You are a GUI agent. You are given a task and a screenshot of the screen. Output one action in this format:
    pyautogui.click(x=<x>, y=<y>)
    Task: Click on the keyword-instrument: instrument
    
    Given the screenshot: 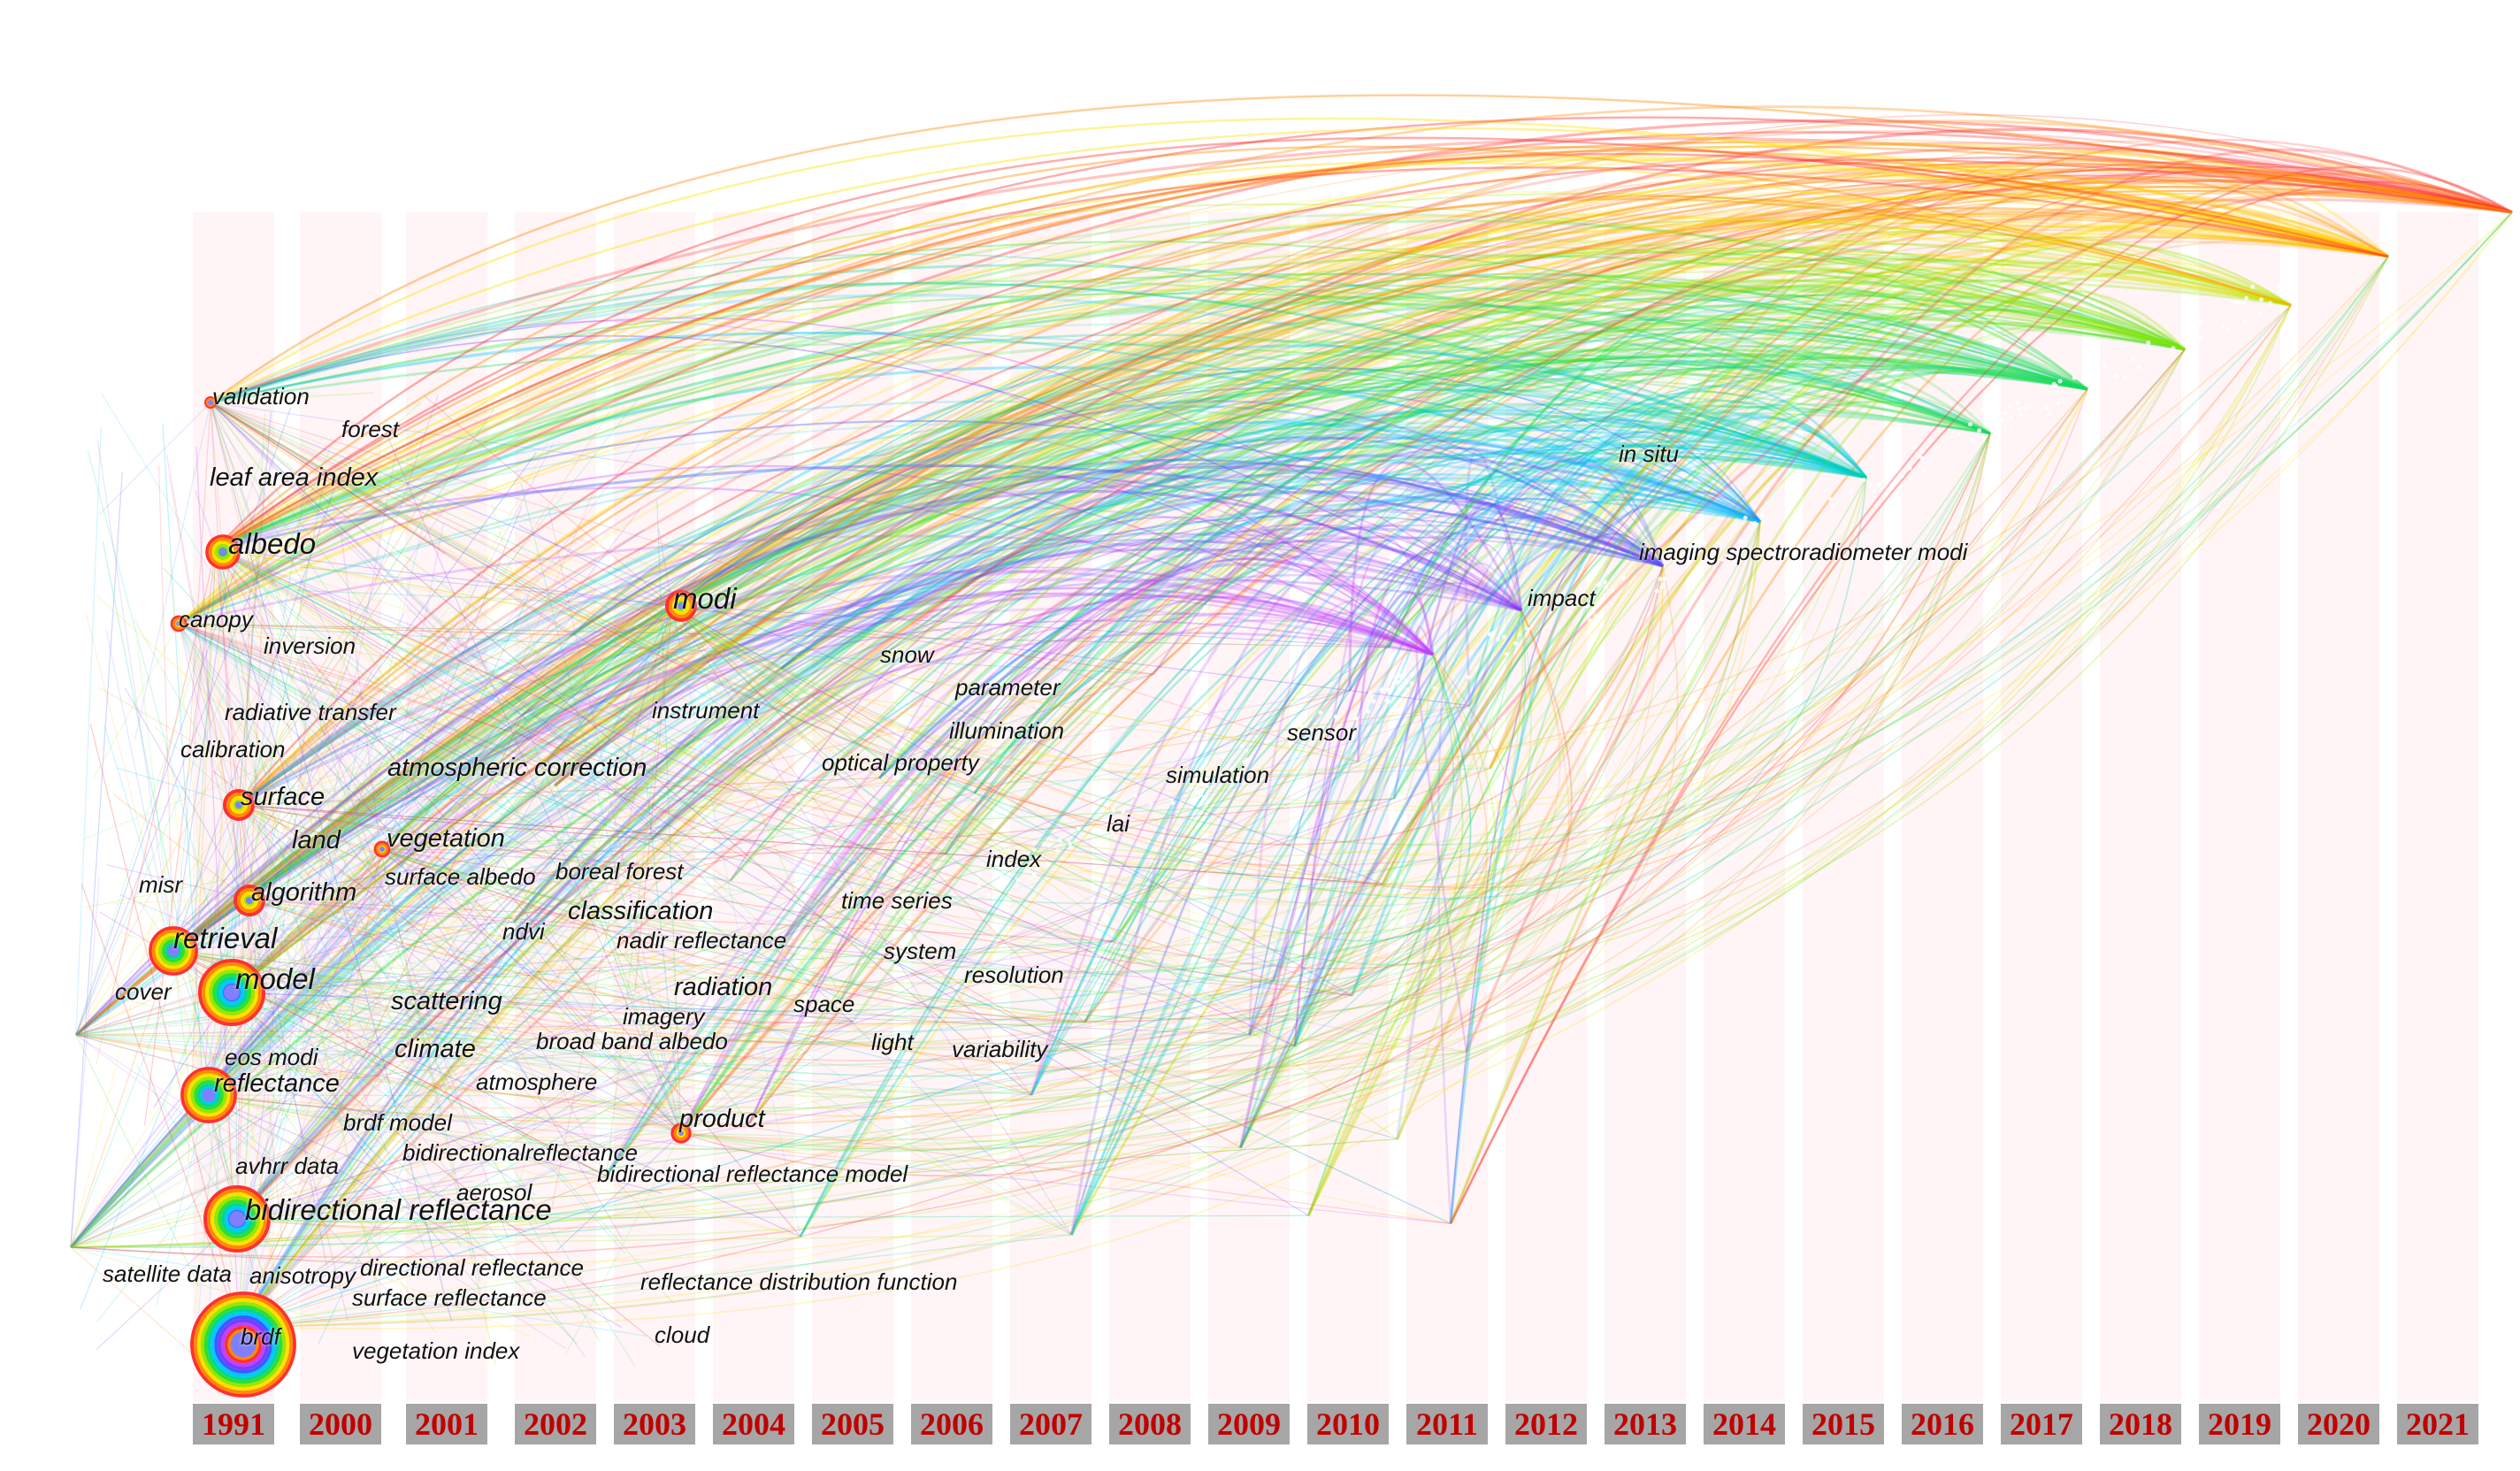 What is the action you would take?
    pyautogui.click(x=706, y=710)
    